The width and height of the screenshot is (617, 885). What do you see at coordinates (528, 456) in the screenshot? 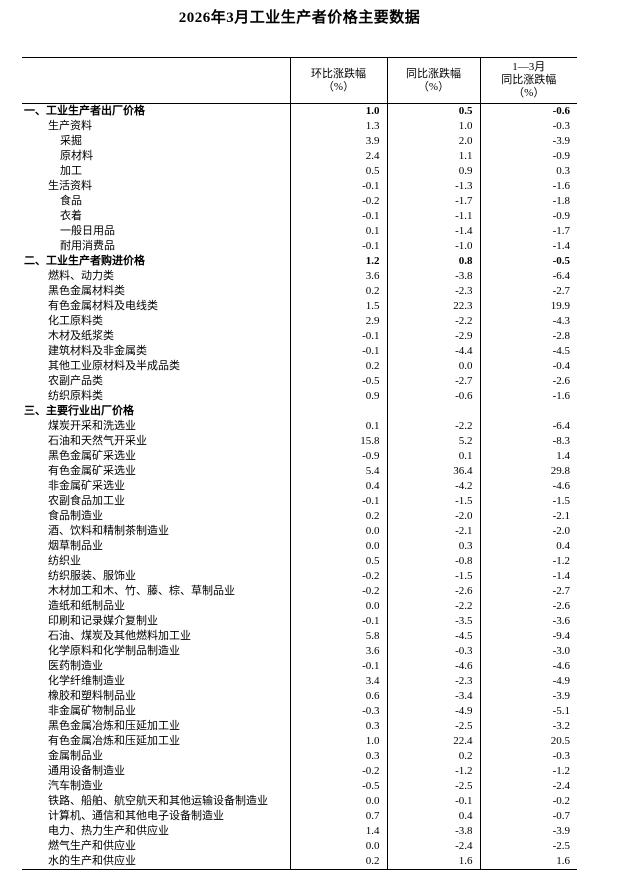
I see `value-cell: 1.4` at bounding box center [528, 456].